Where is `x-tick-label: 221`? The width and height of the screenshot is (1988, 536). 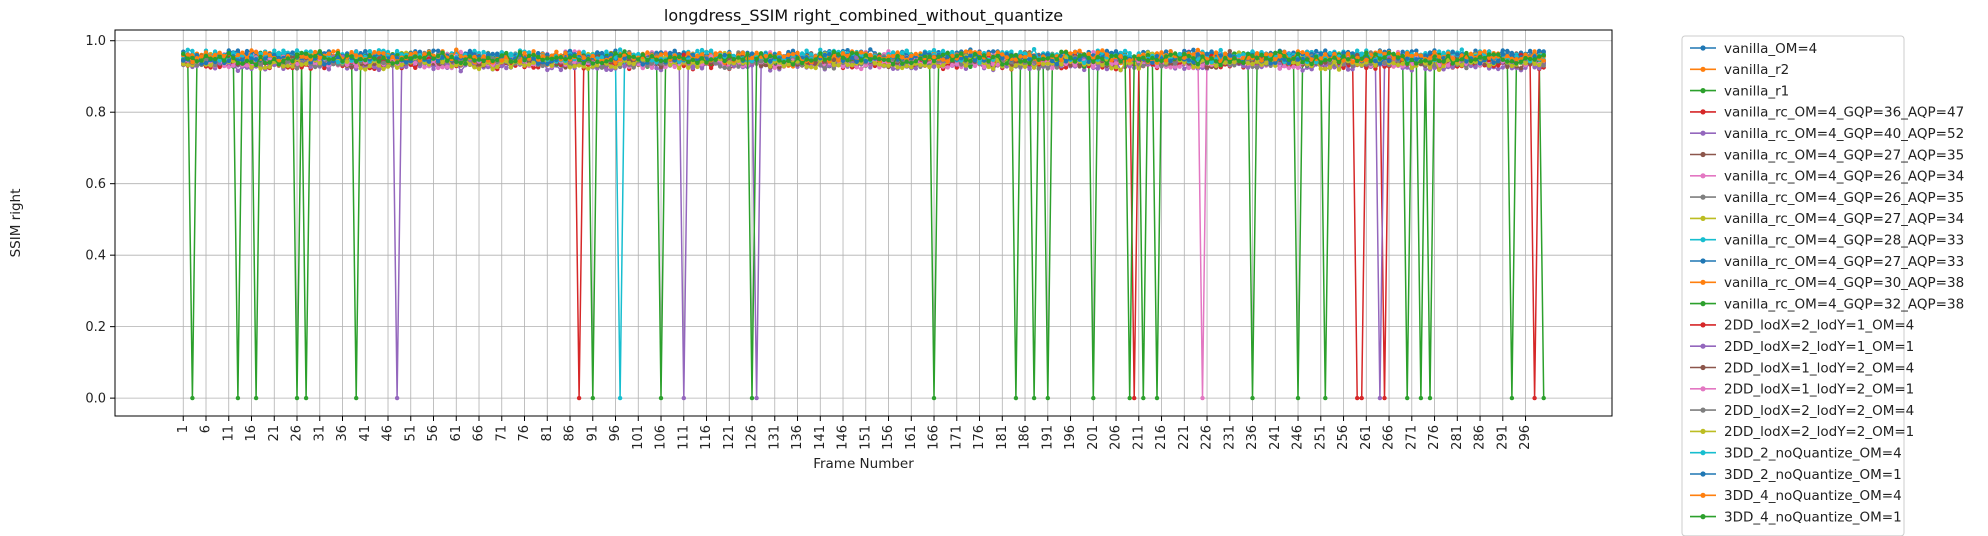
x-tick-label: 221 is located at coordinates (1184, 437).